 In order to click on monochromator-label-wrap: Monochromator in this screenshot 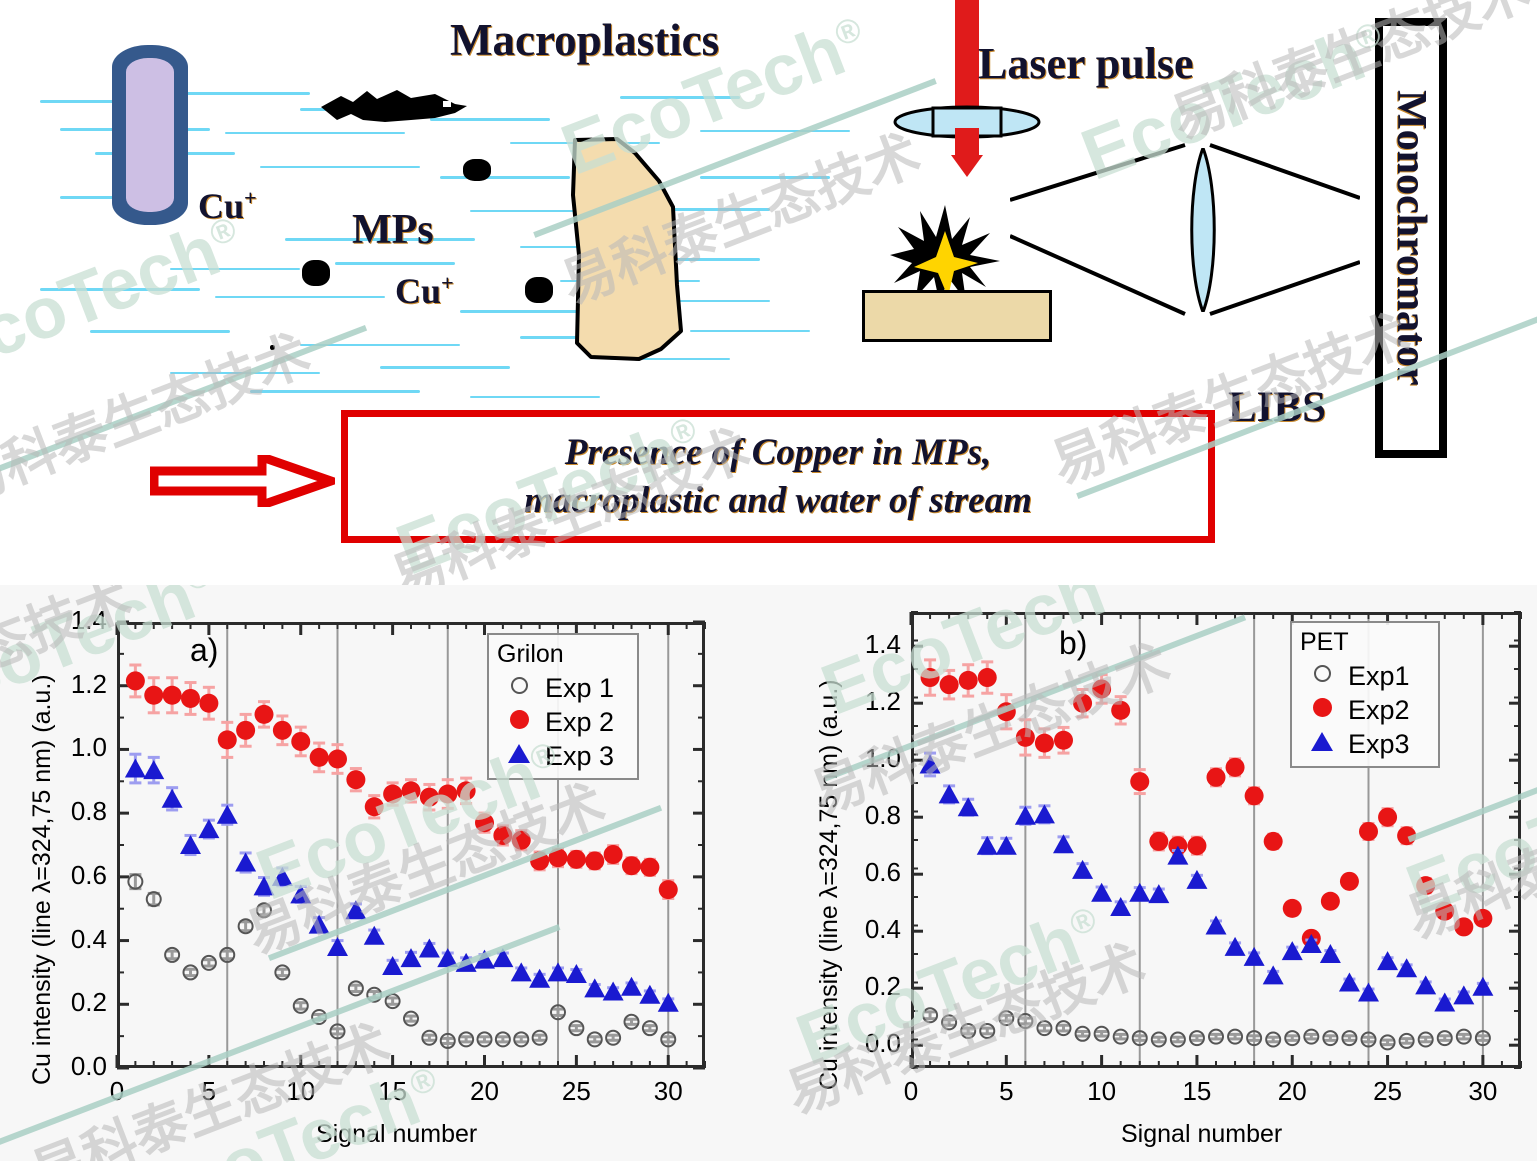, I will do `click(1411, 238)`.